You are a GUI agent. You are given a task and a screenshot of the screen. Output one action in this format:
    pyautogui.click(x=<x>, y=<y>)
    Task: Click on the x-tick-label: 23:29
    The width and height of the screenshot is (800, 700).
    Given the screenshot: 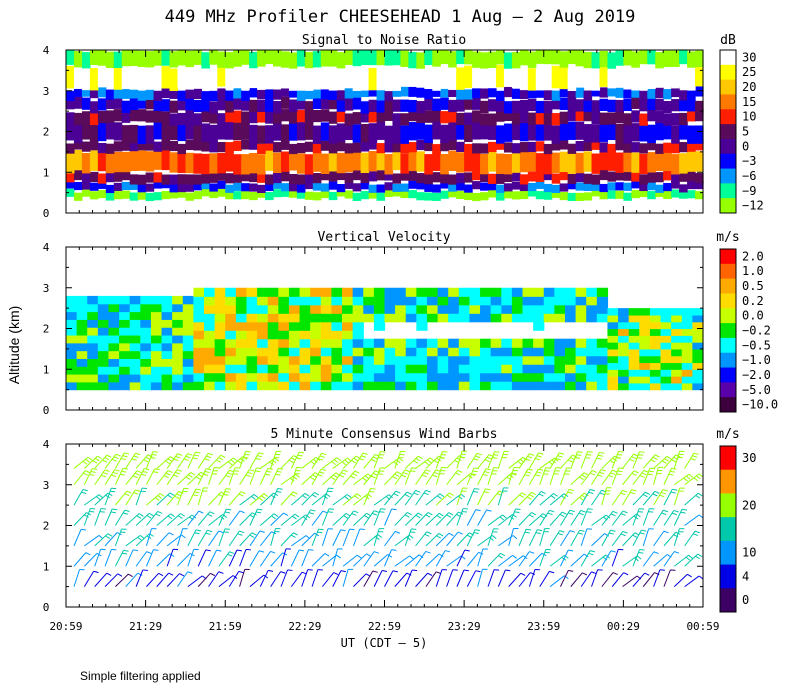 What is the action you would take?
    pyautogui.click(x=464, y=626)
    